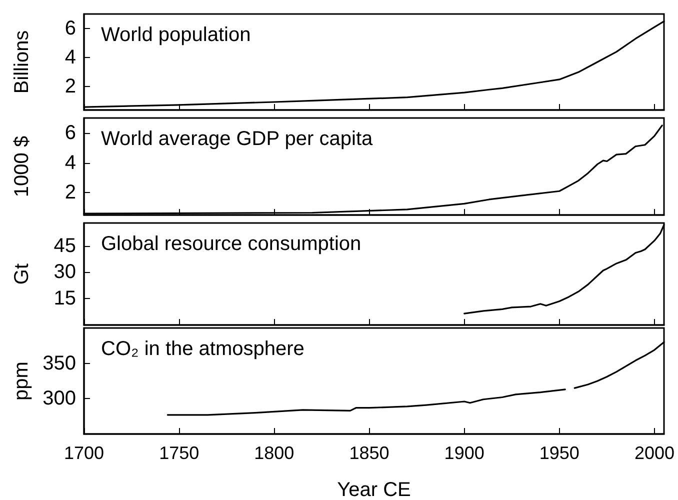 The width and height of the screenshot is (678, 500). I want to click on y-axis-title: ppm, so click(21, 381).